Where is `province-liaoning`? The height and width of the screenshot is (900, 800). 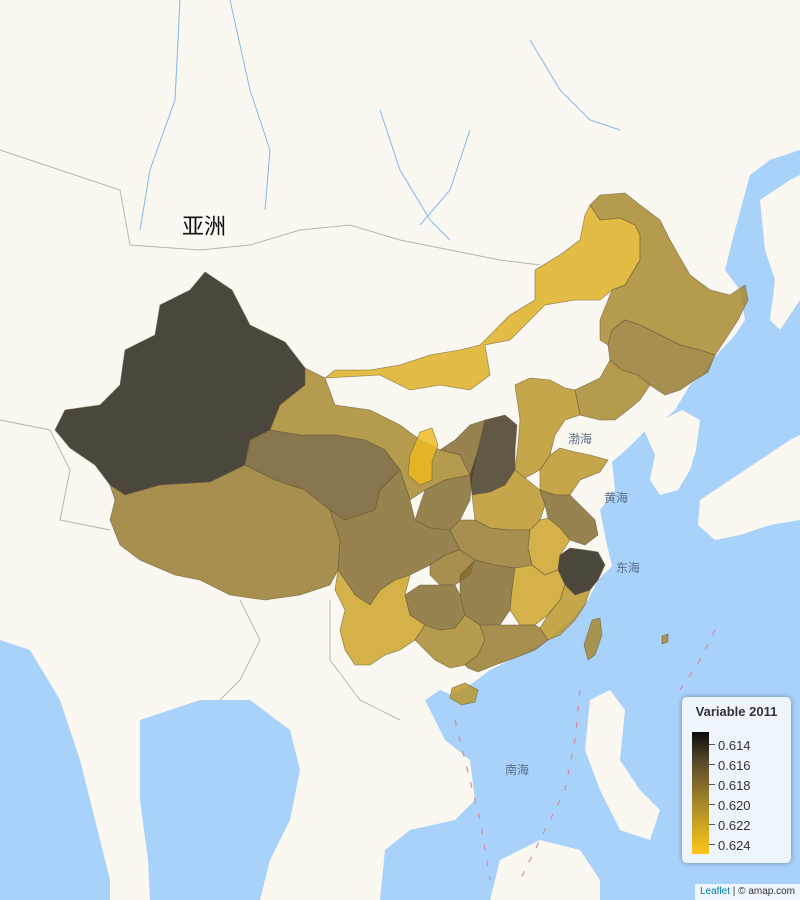
province-liaoning is located at coordinates (612, 390).